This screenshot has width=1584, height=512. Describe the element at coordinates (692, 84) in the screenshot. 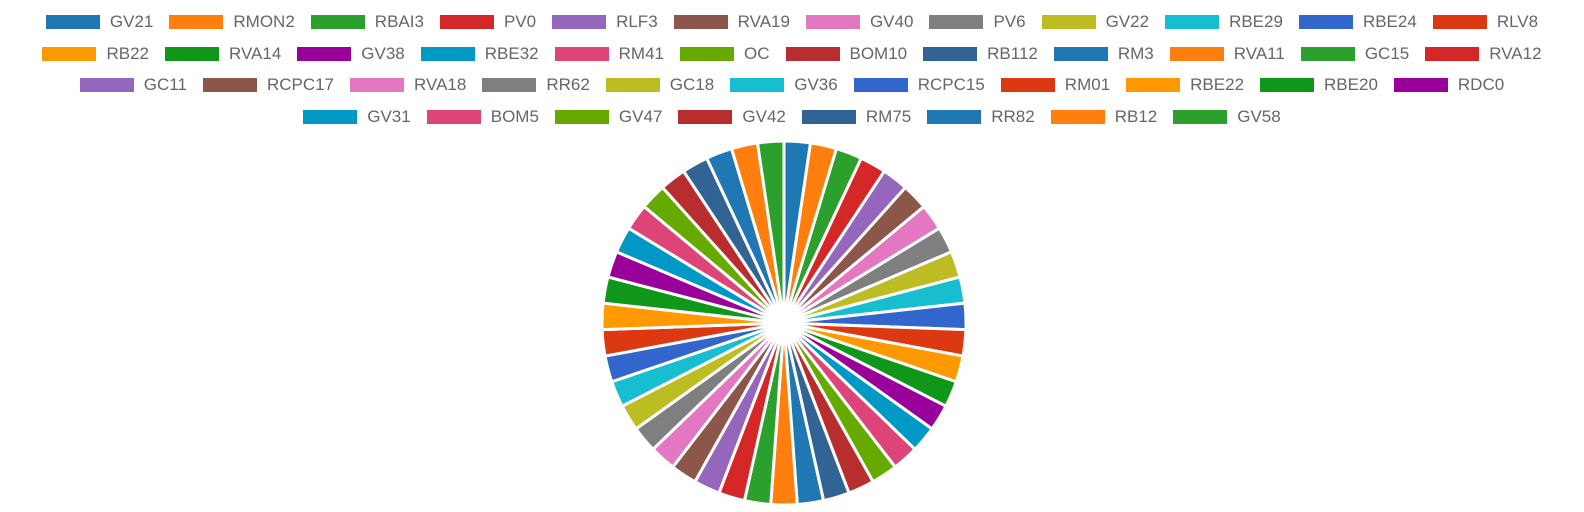

I see `legend-label: GC18` at that location.